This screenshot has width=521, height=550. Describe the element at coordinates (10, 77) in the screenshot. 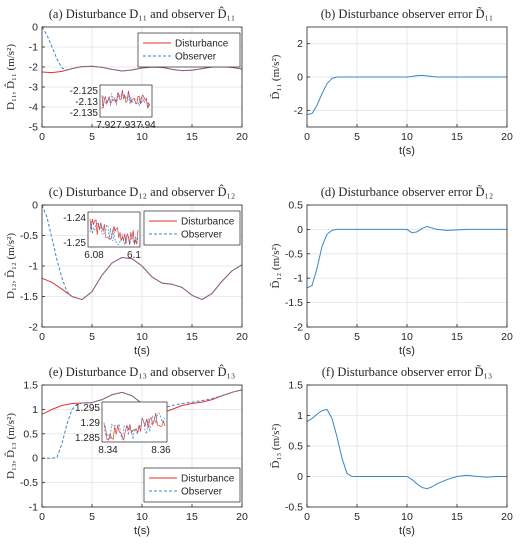

I see `y-axis-label: D₁₁, D̂₁₁ (m/s²)` at that location.